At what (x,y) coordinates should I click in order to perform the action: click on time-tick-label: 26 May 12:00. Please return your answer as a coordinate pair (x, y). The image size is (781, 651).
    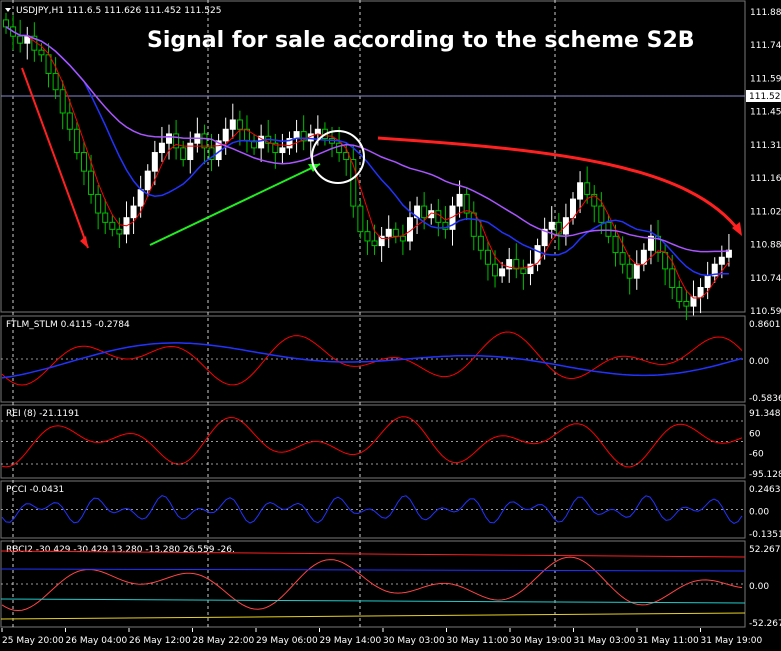
    Looking at the image, I should click on (160, 641).